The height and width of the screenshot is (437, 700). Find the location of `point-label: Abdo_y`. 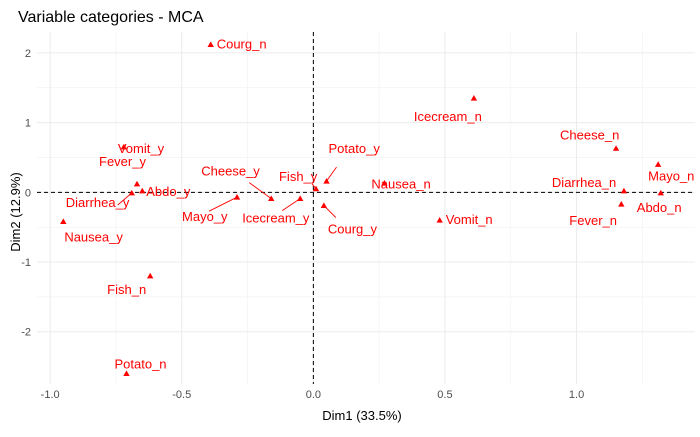

point-label: Abdo_y is located at coordinates (168, 191).